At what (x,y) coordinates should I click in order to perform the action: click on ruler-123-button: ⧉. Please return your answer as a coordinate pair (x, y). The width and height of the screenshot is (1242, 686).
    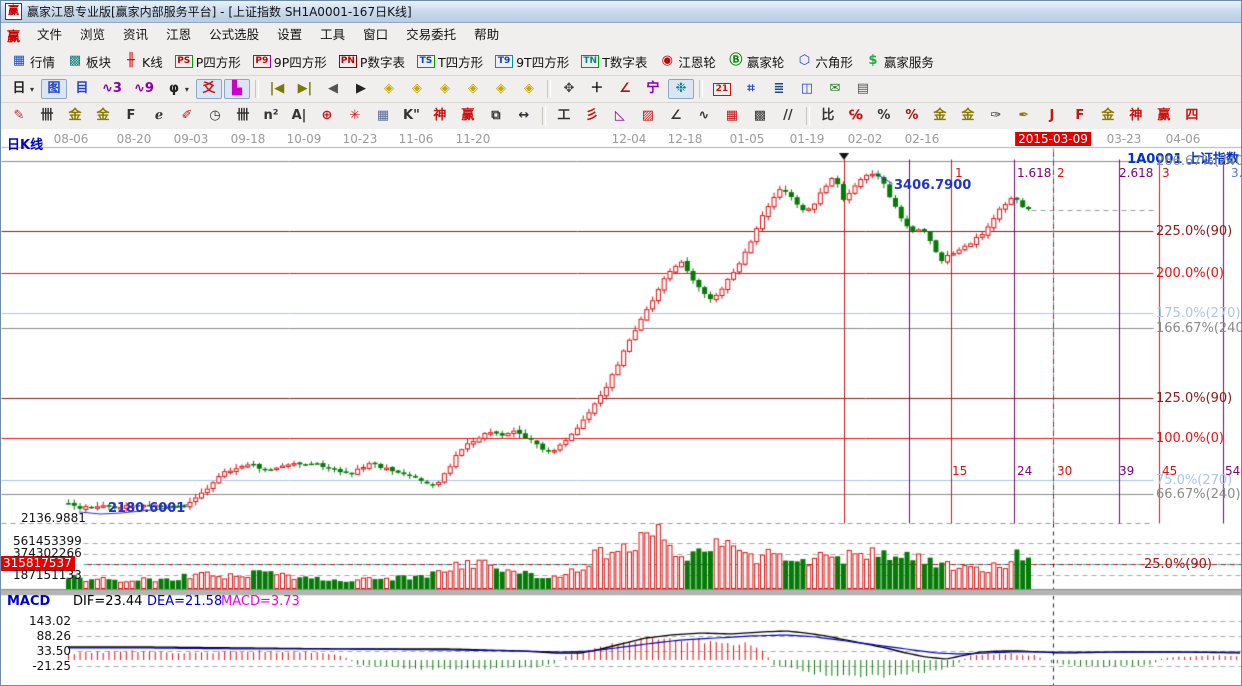
    Looking at the image, I should click on (496, 116).